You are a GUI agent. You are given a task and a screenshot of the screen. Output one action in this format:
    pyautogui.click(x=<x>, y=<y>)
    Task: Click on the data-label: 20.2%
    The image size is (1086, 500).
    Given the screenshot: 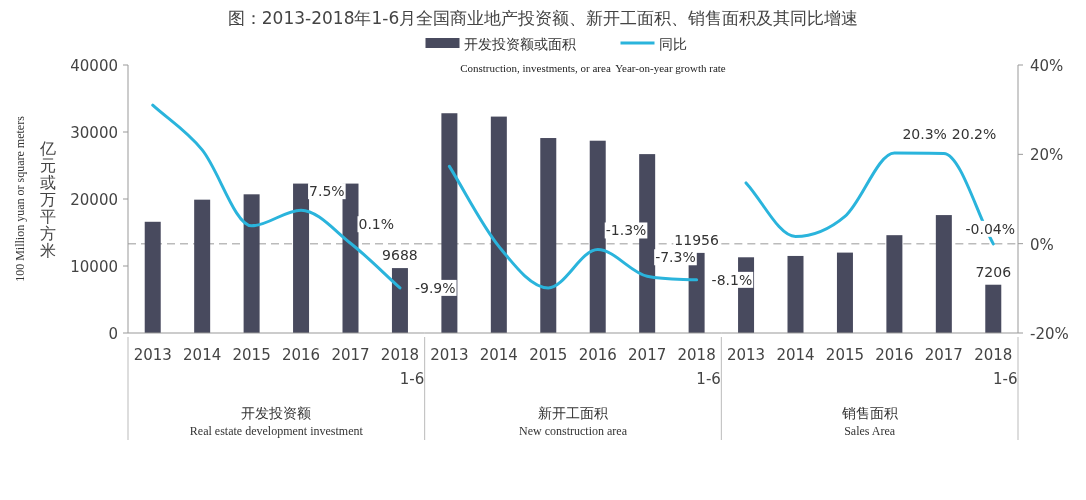 What is the action you would take?
    pyautogui.click(x=974, y=134)
    